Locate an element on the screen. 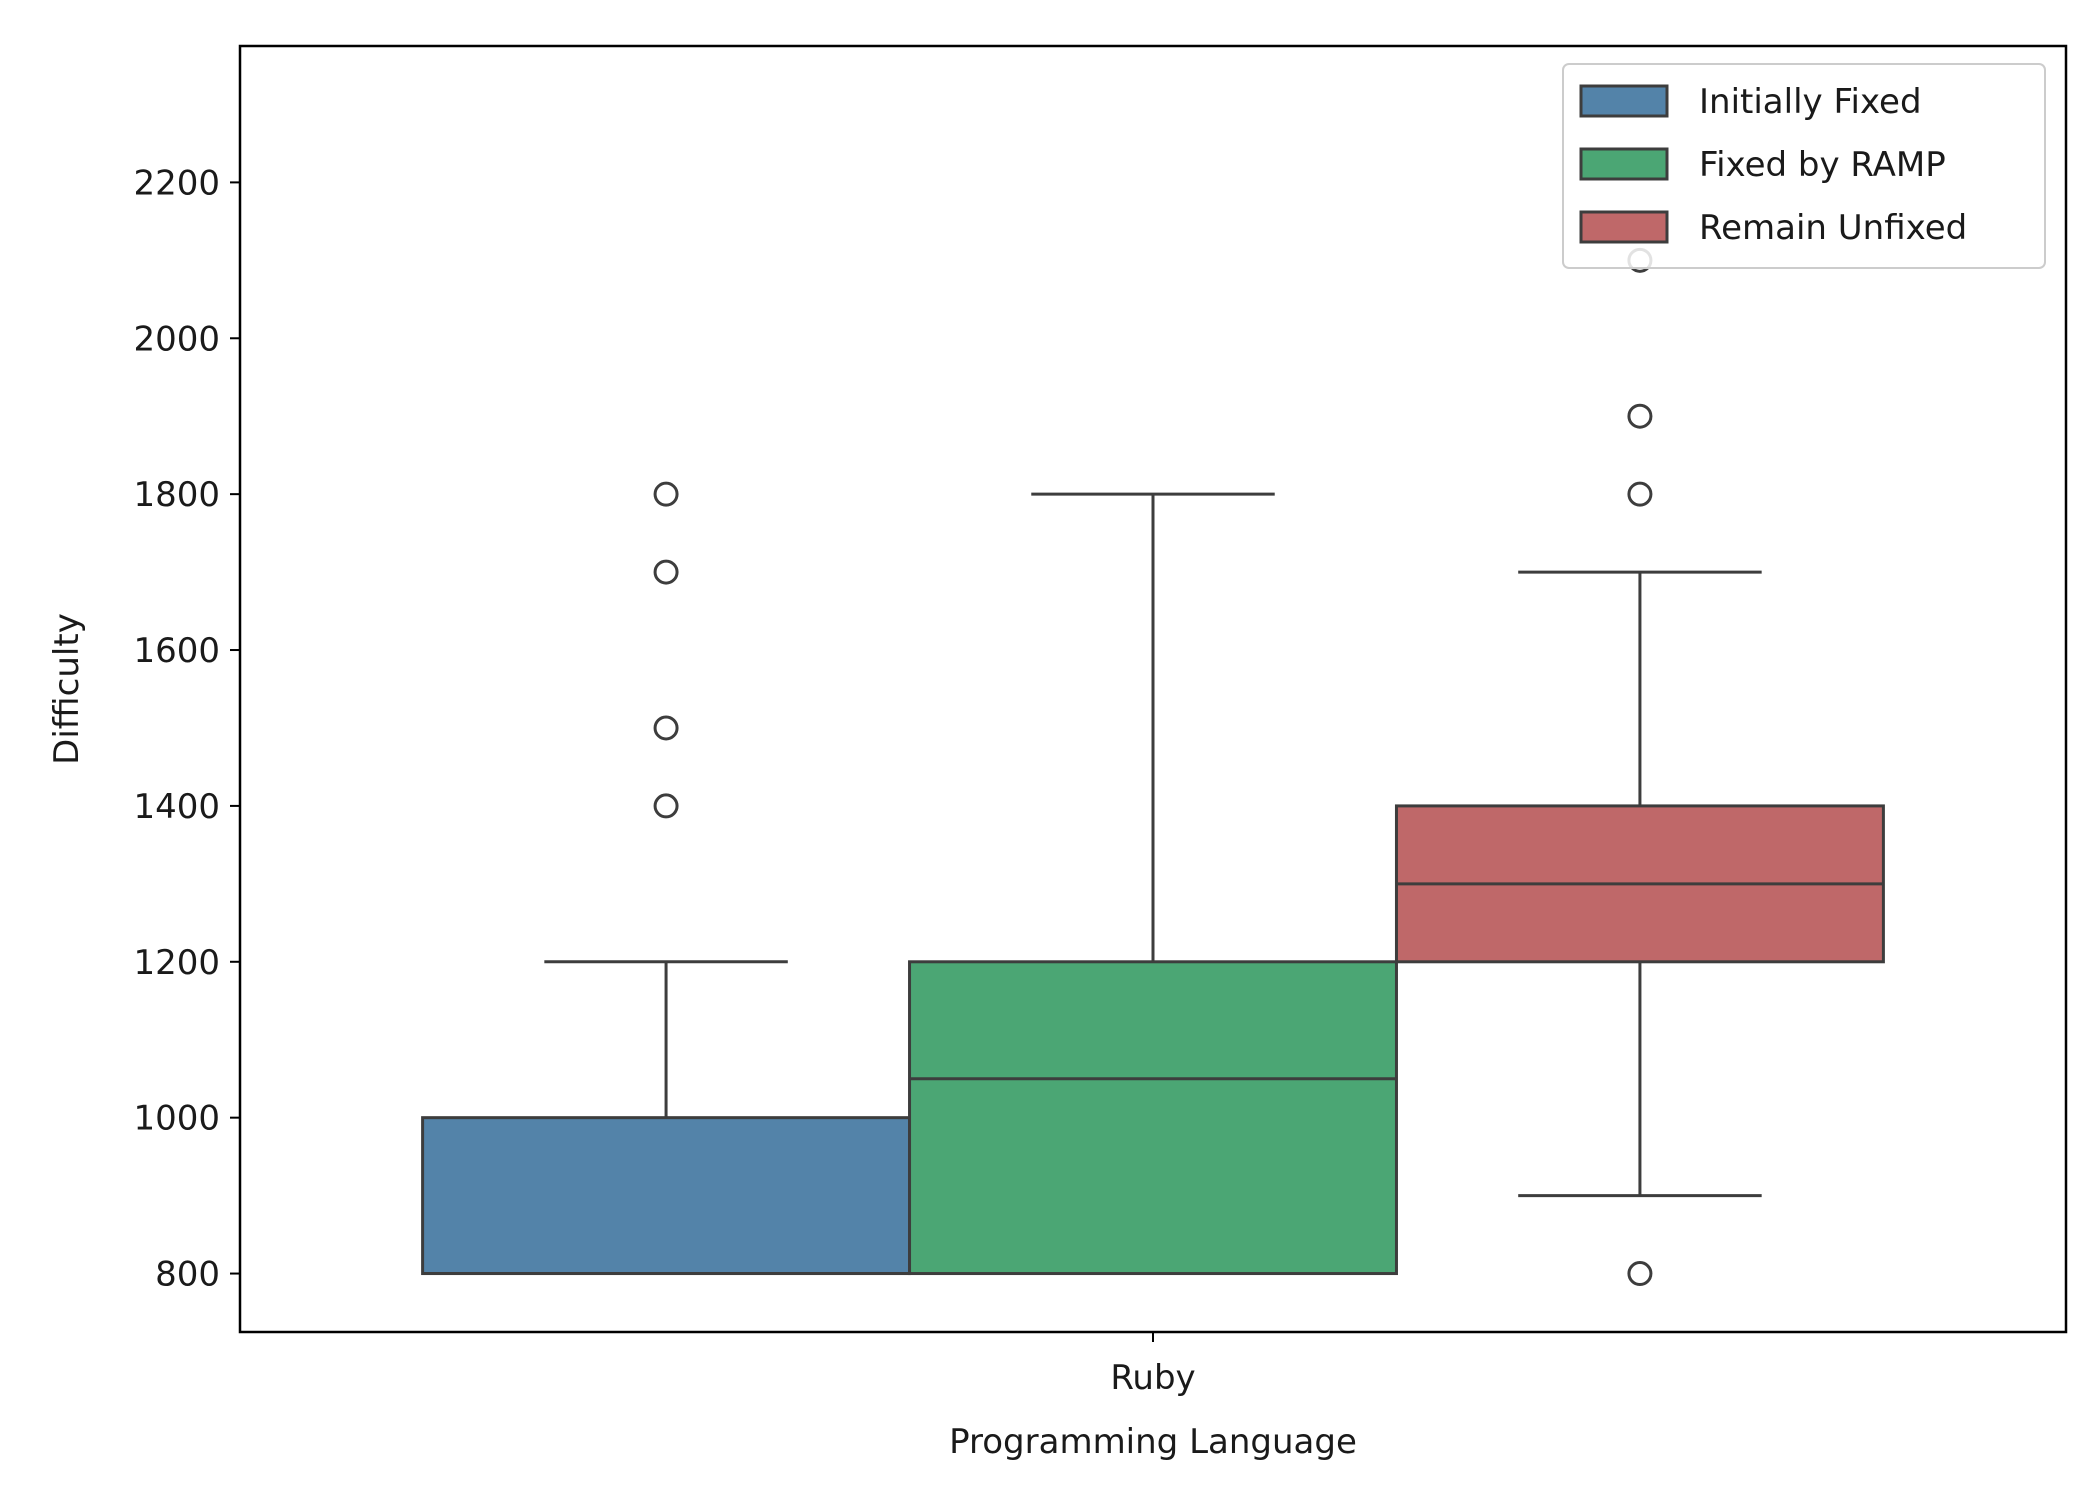 The image size is (2100, 1505). y-axis-title: Difficulty is located at coordinates (67, 689).